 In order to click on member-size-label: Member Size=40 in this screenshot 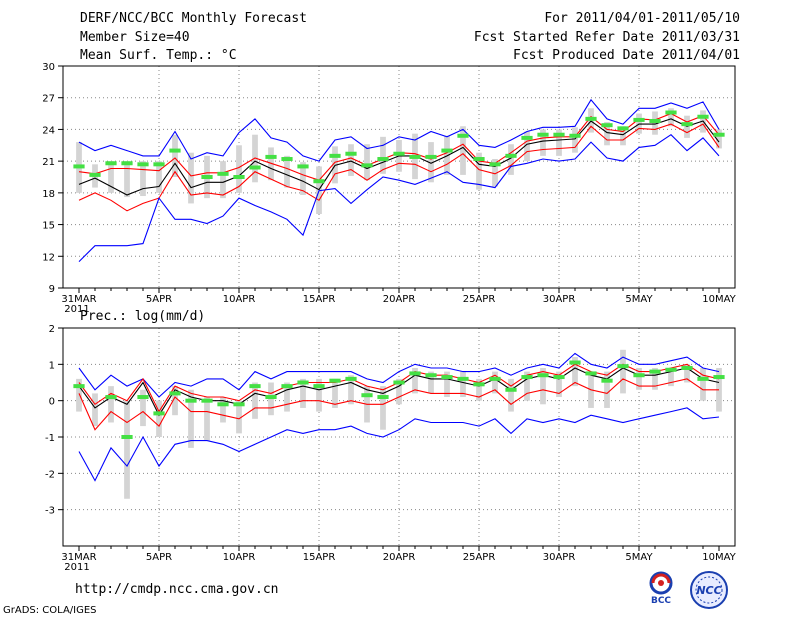, I will do `click(135, 37)`.